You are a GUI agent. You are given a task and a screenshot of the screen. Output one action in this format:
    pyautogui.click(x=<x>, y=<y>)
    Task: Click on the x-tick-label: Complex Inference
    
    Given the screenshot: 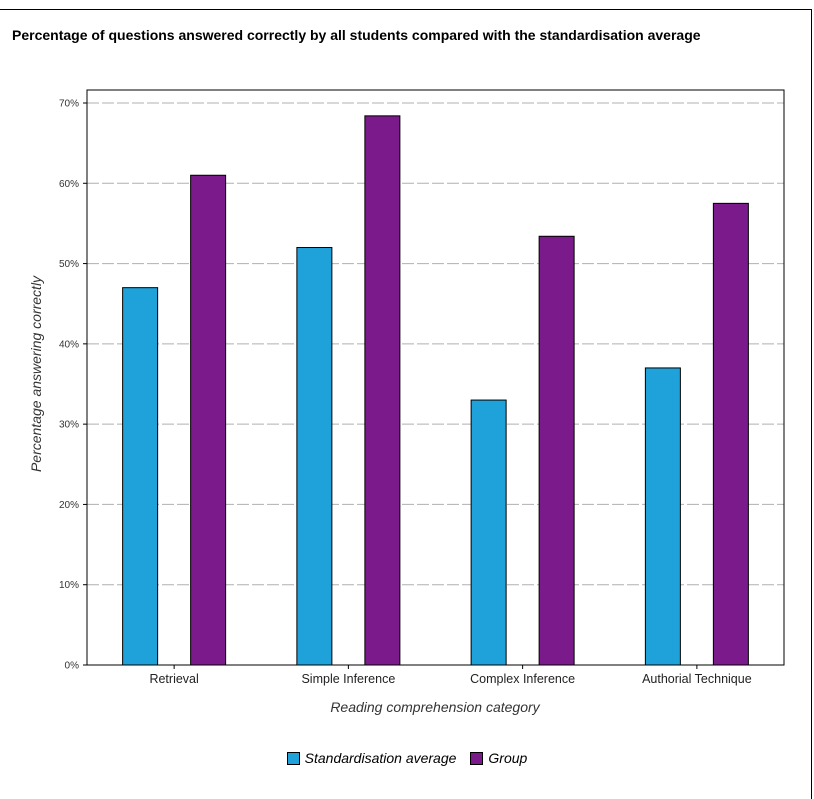 What is the action you would take?
    pyautogui.click(x=522, y=679)
    